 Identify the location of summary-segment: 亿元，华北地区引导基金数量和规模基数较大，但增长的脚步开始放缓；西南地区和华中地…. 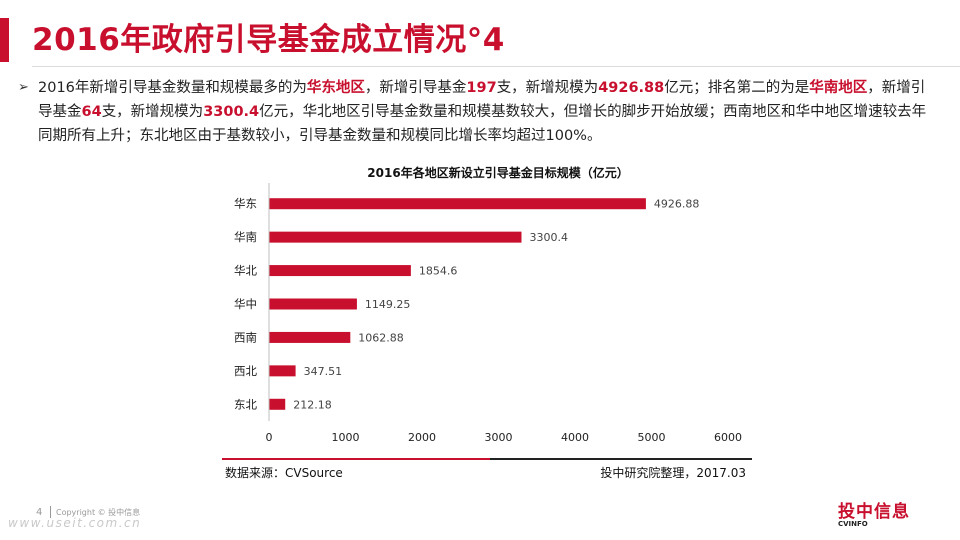
(482, 124).